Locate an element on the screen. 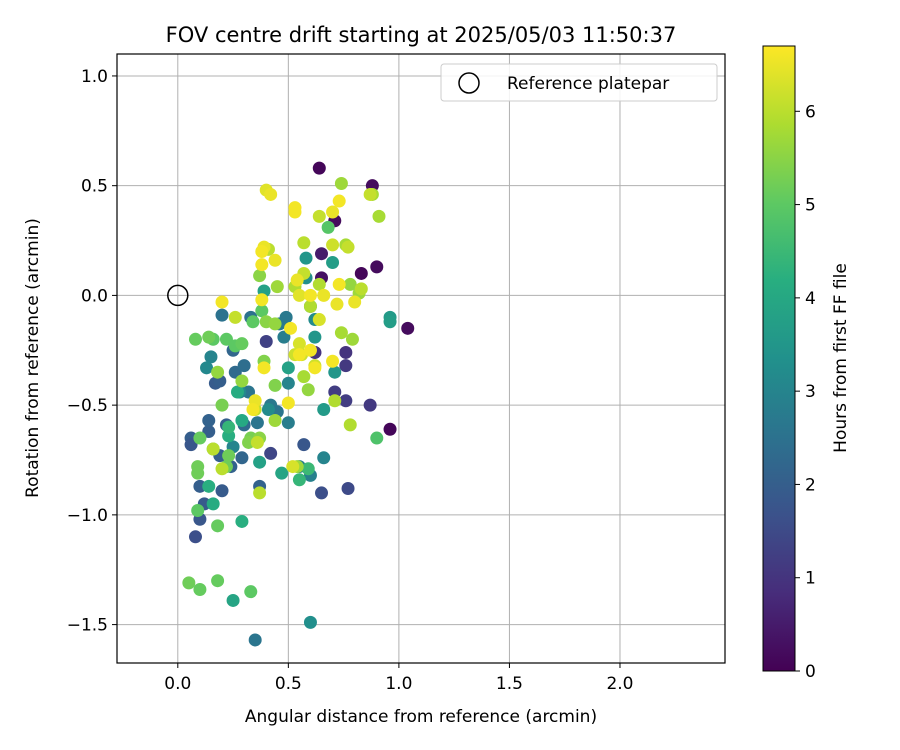  y-tick-label: −1.5 is located at coordinates (87, 626).